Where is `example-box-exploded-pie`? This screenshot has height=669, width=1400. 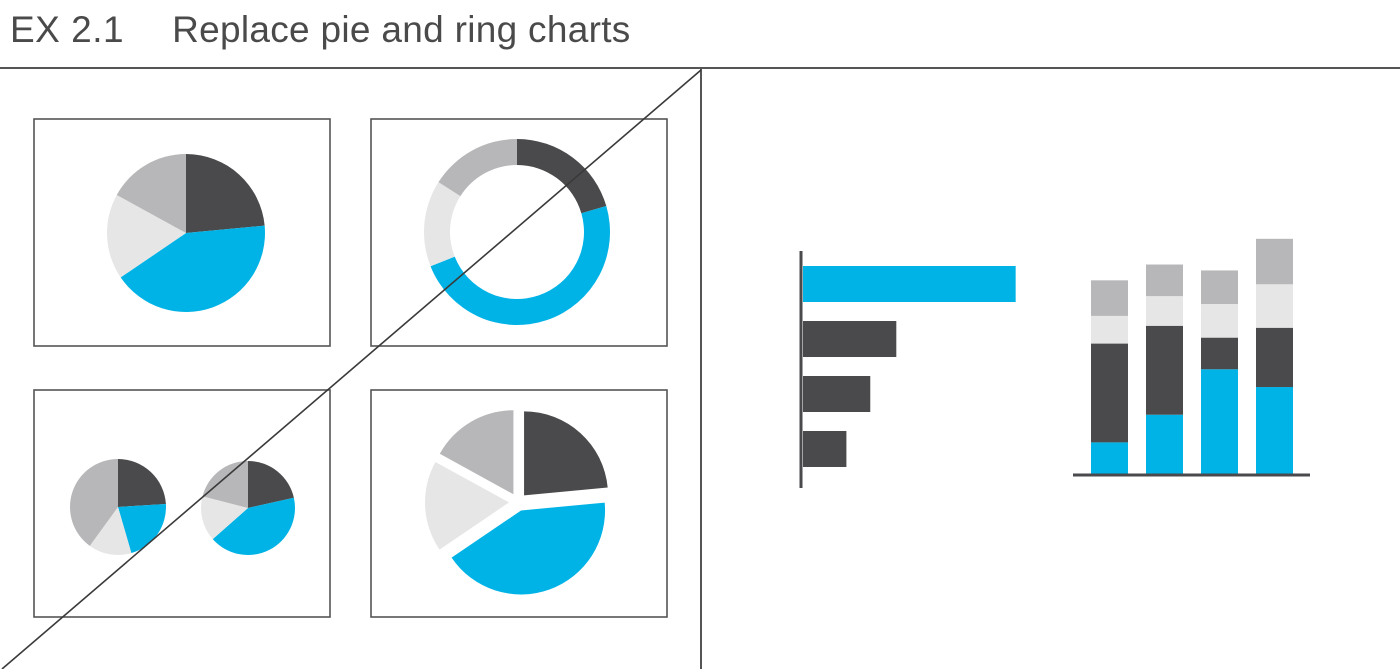 example-box-exploded-pie is located at coordinates (519, 503).